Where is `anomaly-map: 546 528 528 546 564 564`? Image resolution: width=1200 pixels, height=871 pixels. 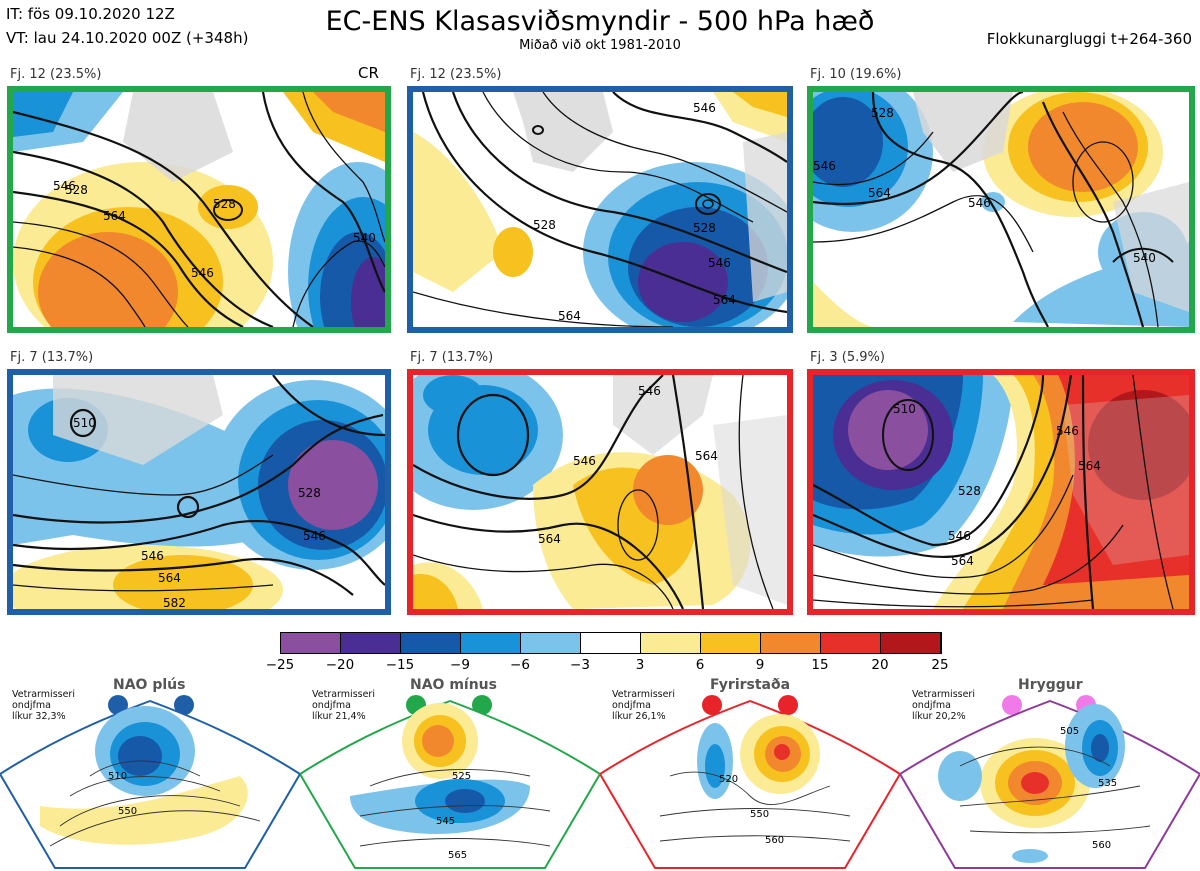 anomaly-map: 546 528 528 546 564 564 is located at coordinates (600, 209).